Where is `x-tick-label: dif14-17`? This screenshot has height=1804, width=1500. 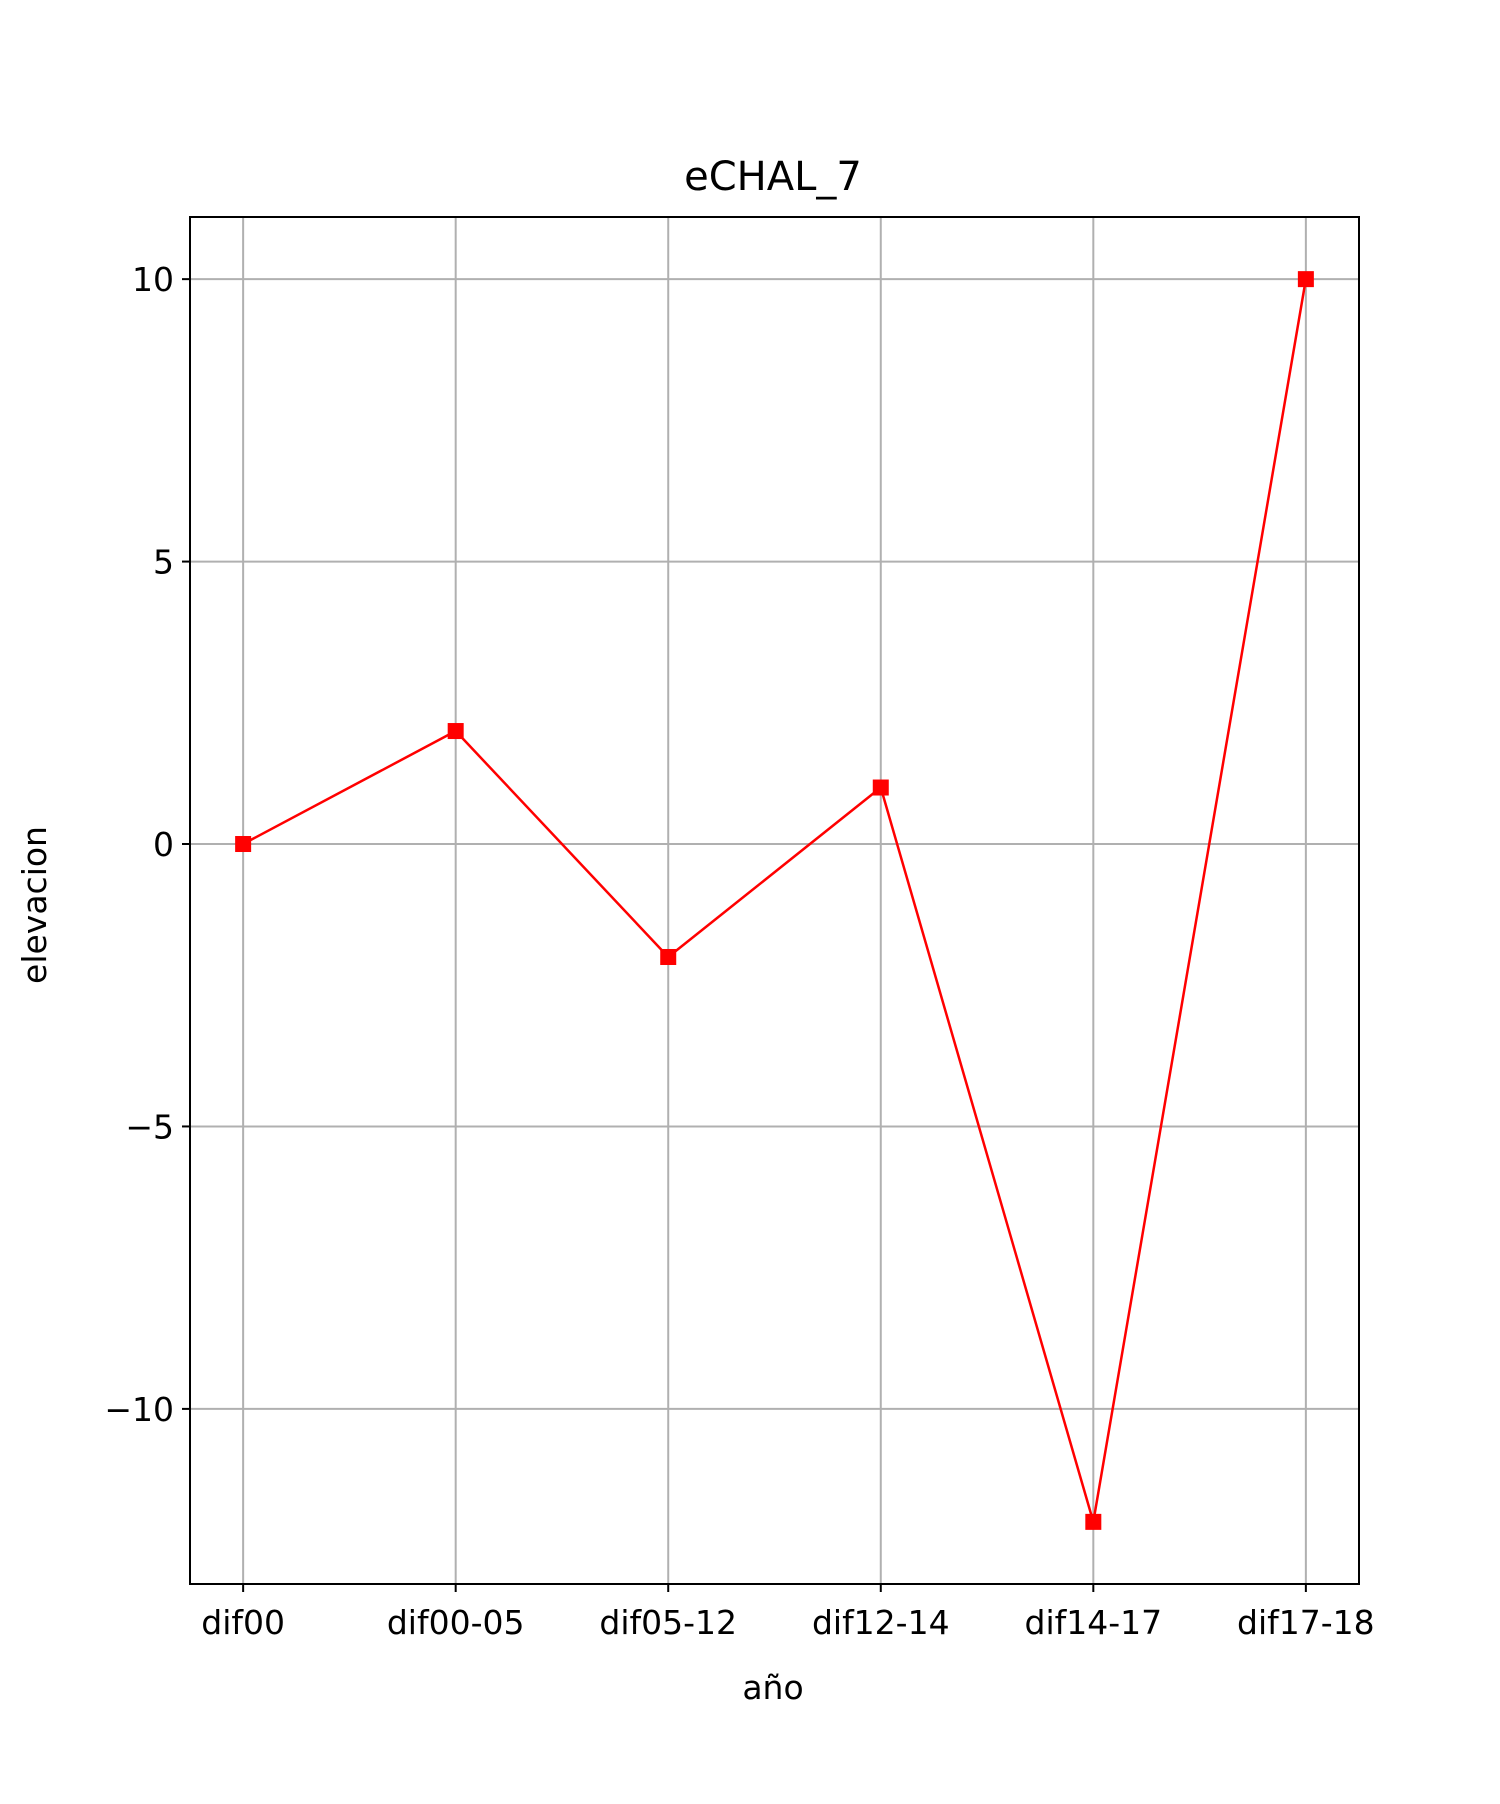 x-tick-label: dif14-17 is located at coordinates (1094, 1622).